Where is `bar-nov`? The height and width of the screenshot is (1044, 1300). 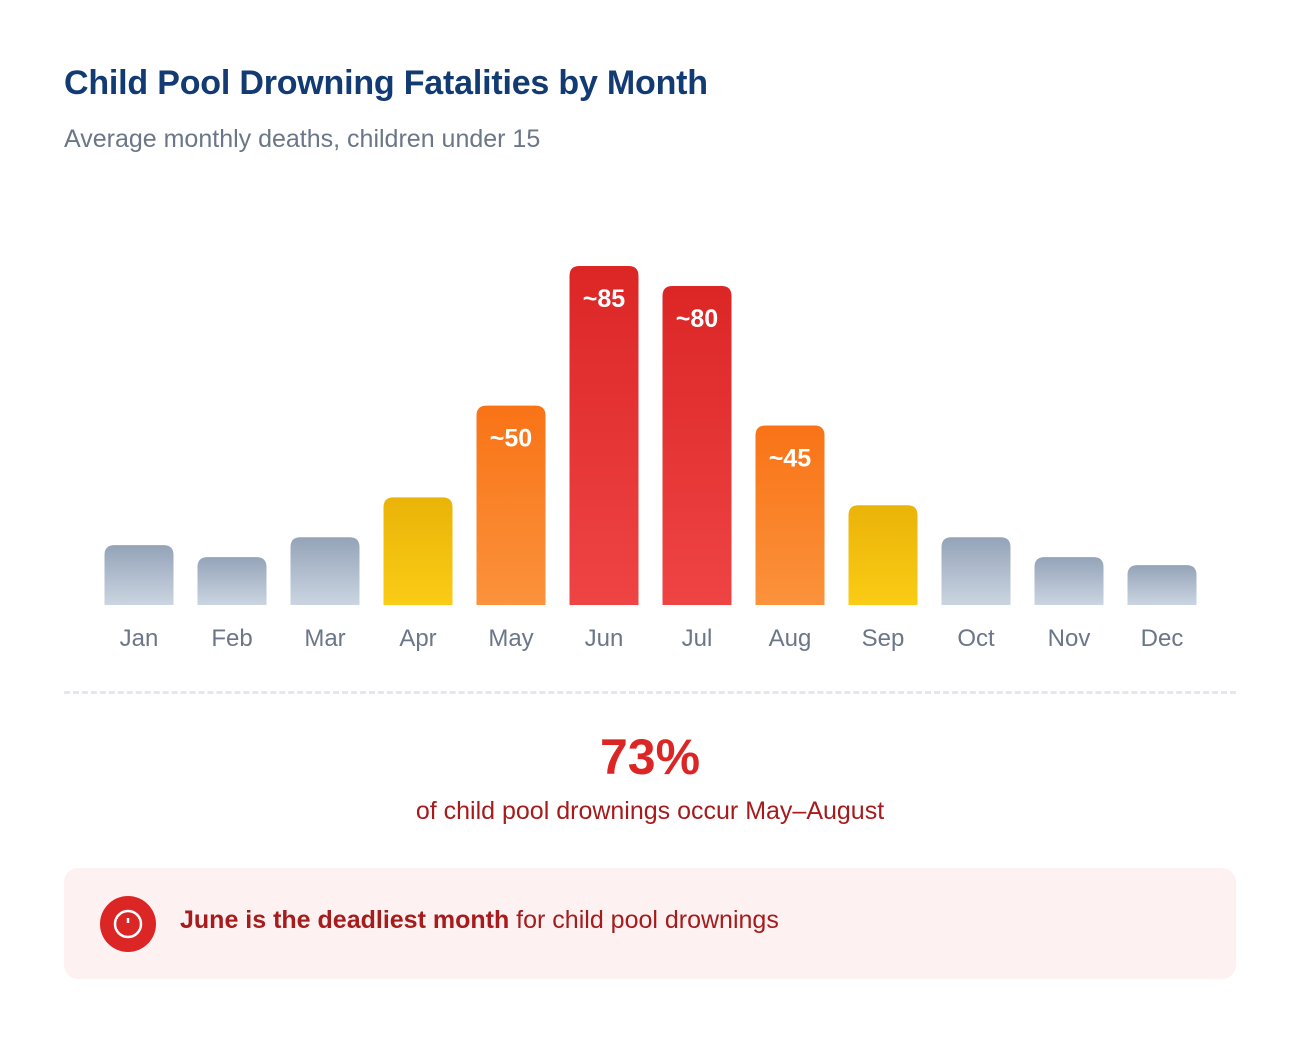
bar-nov is located at coordinates (1069, 581).